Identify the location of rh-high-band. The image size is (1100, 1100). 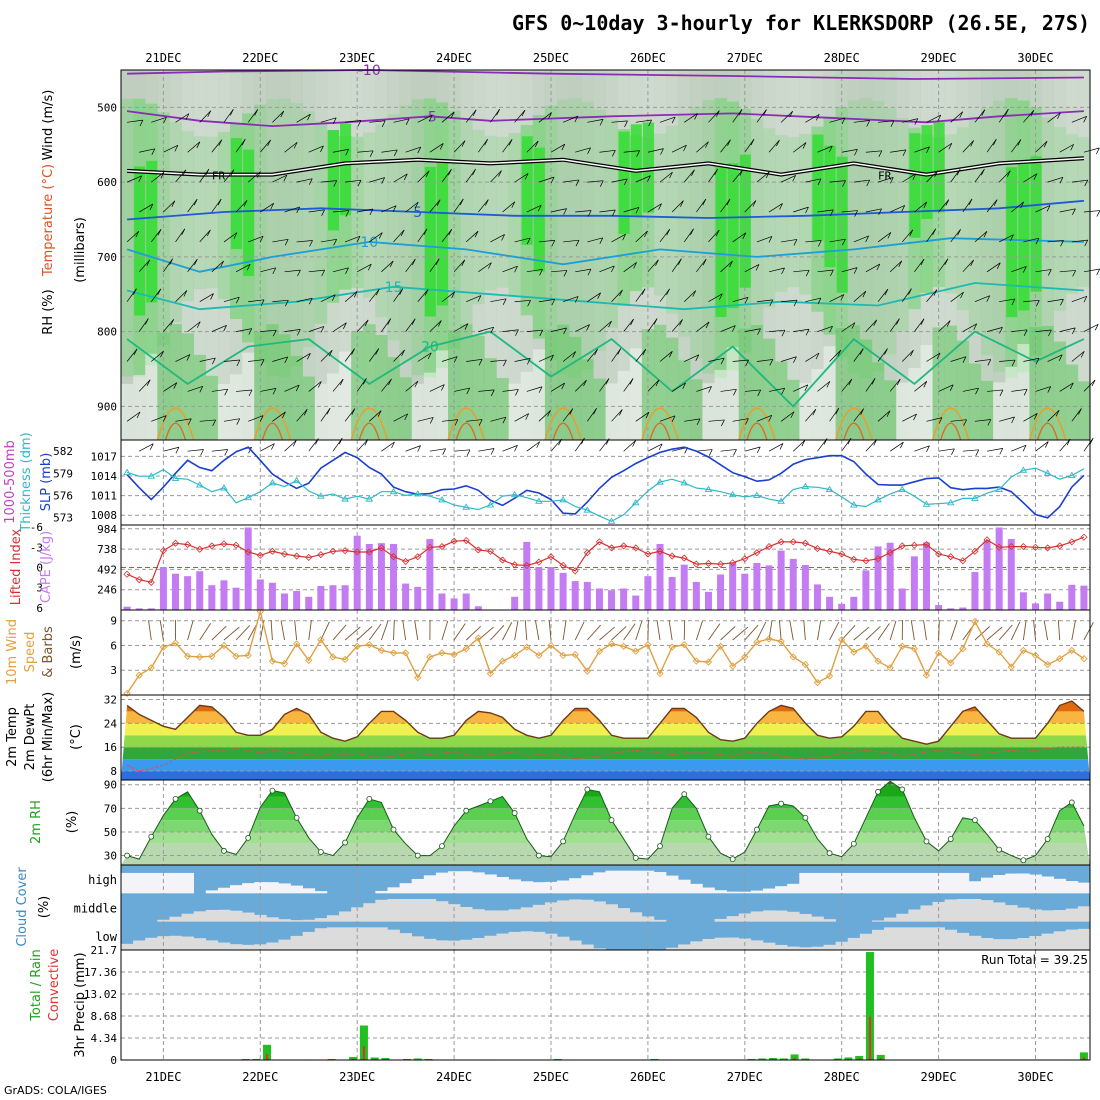
(140, 241).